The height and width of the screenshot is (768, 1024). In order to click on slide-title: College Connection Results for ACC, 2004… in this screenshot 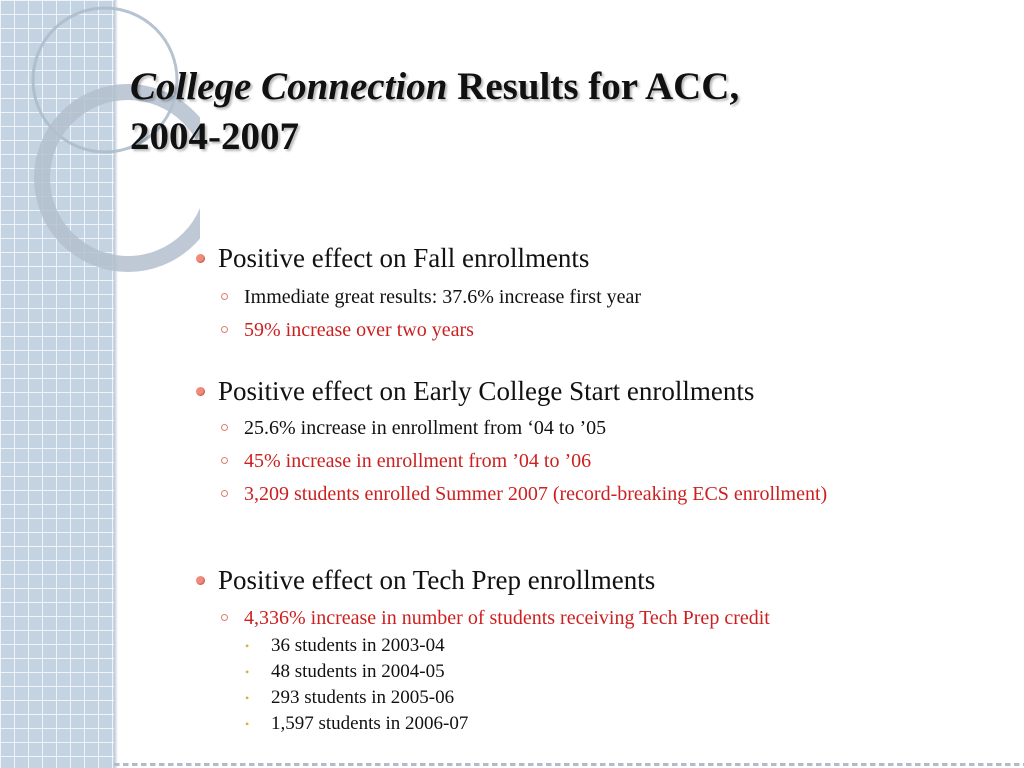, I will do `click(560, 112)`.